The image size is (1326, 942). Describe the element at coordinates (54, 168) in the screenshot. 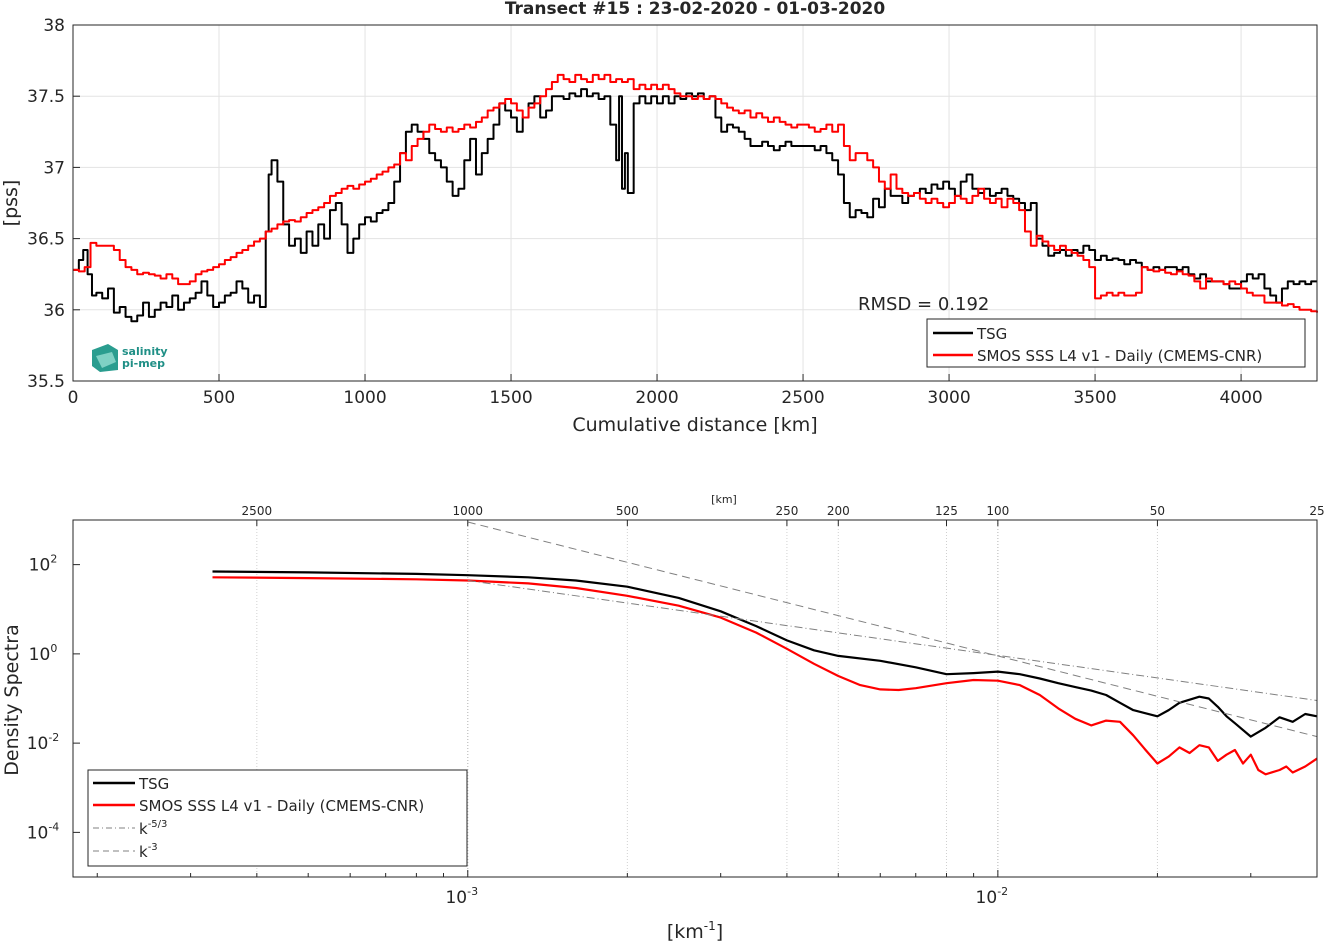

I see `top-y-tick-label: 37` at that location.